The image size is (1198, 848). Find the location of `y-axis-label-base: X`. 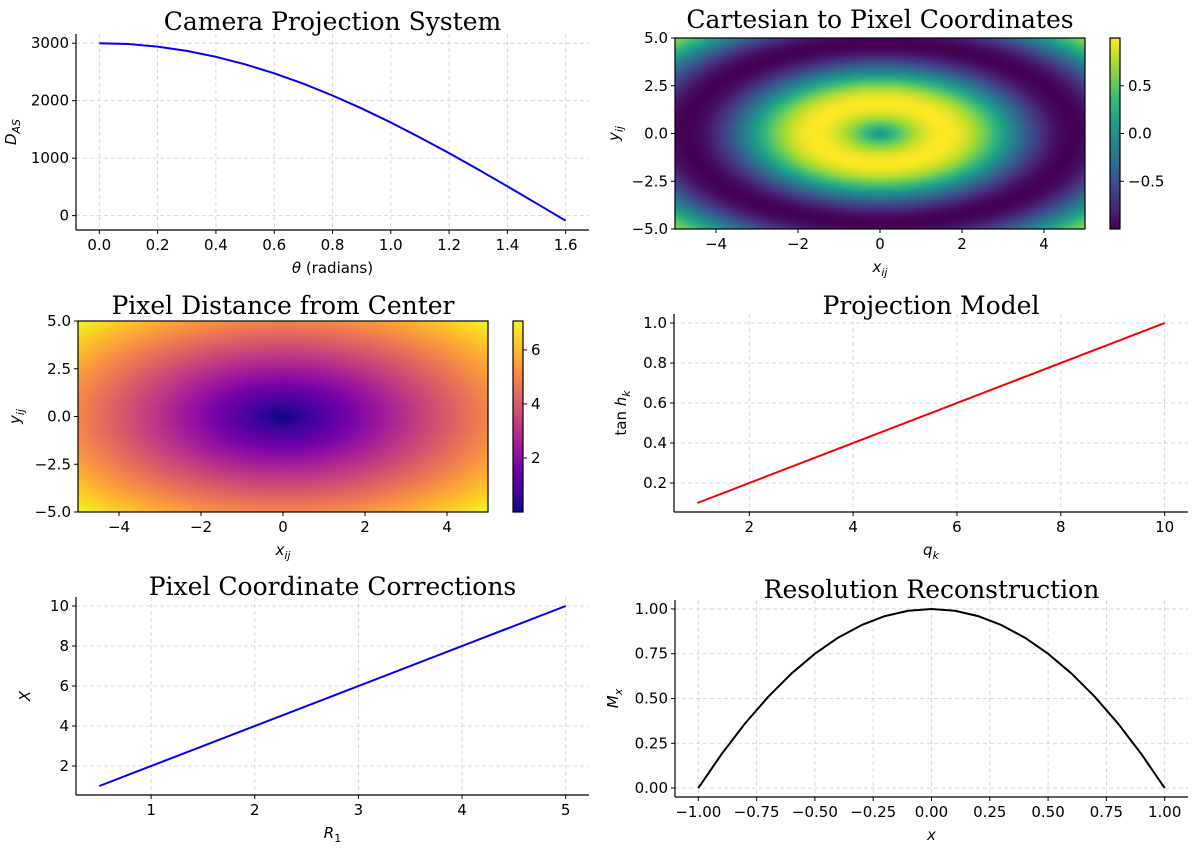

y-axis-label-base: X is located at coordinates (25, 696).